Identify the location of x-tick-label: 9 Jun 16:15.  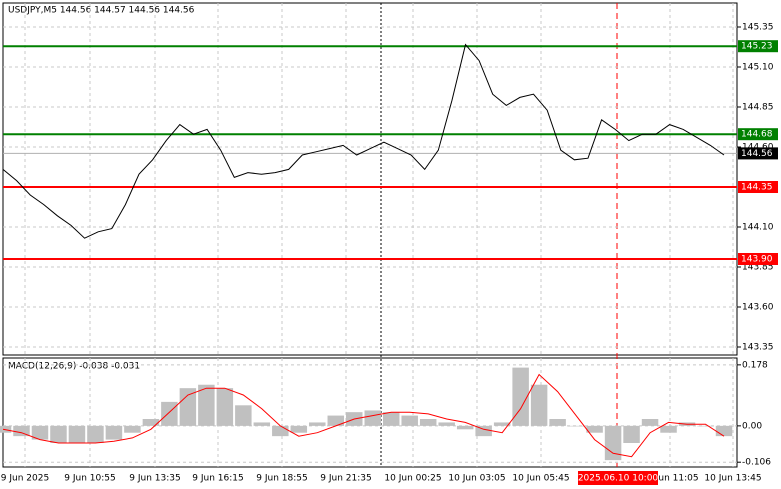
(217, 479).